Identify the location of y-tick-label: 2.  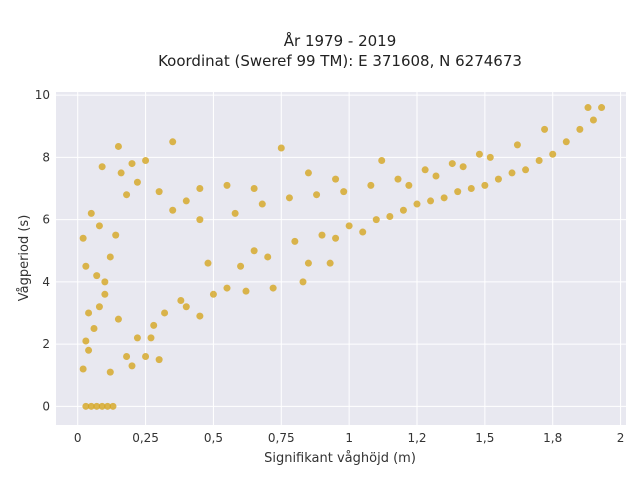
(46, 344).